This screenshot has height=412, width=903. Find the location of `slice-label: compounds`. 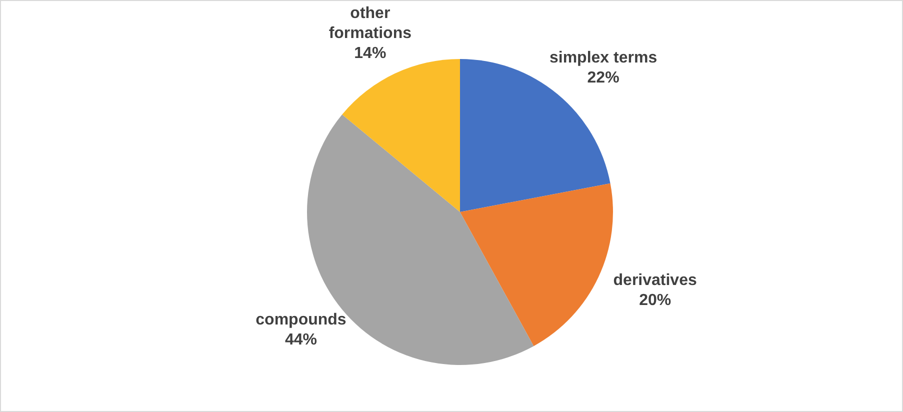

slice-label: compounds is located at coordinates (301, 320).